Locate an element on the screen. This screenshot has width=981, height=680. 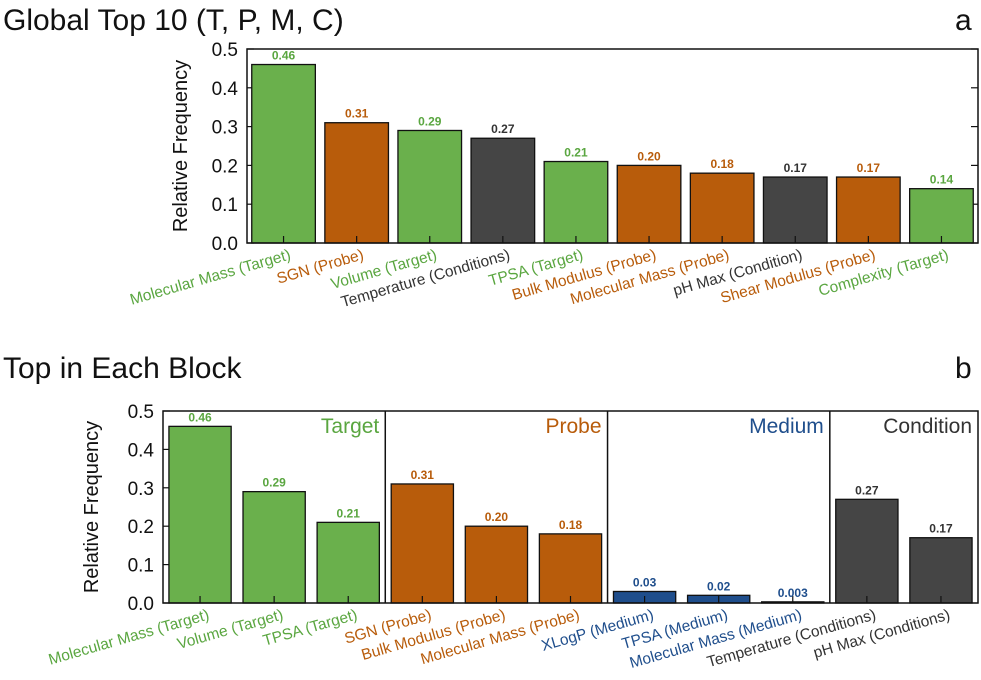
panel-a-ytick-label: 0.0 is located at coordinates (225, 244).